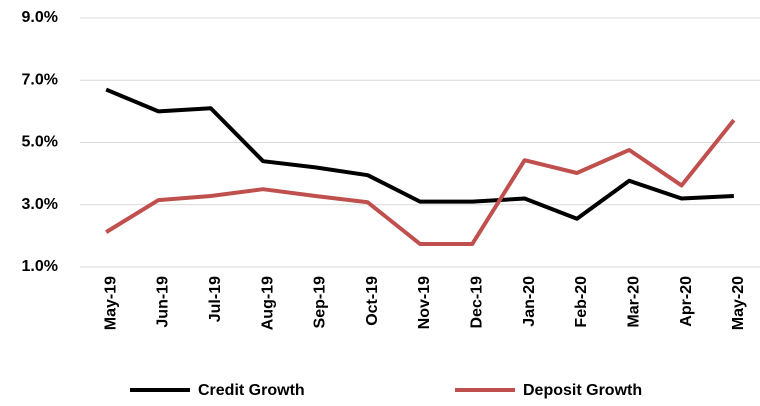  I want to click on x-tick-label: Jul-19, so click(215, 299).